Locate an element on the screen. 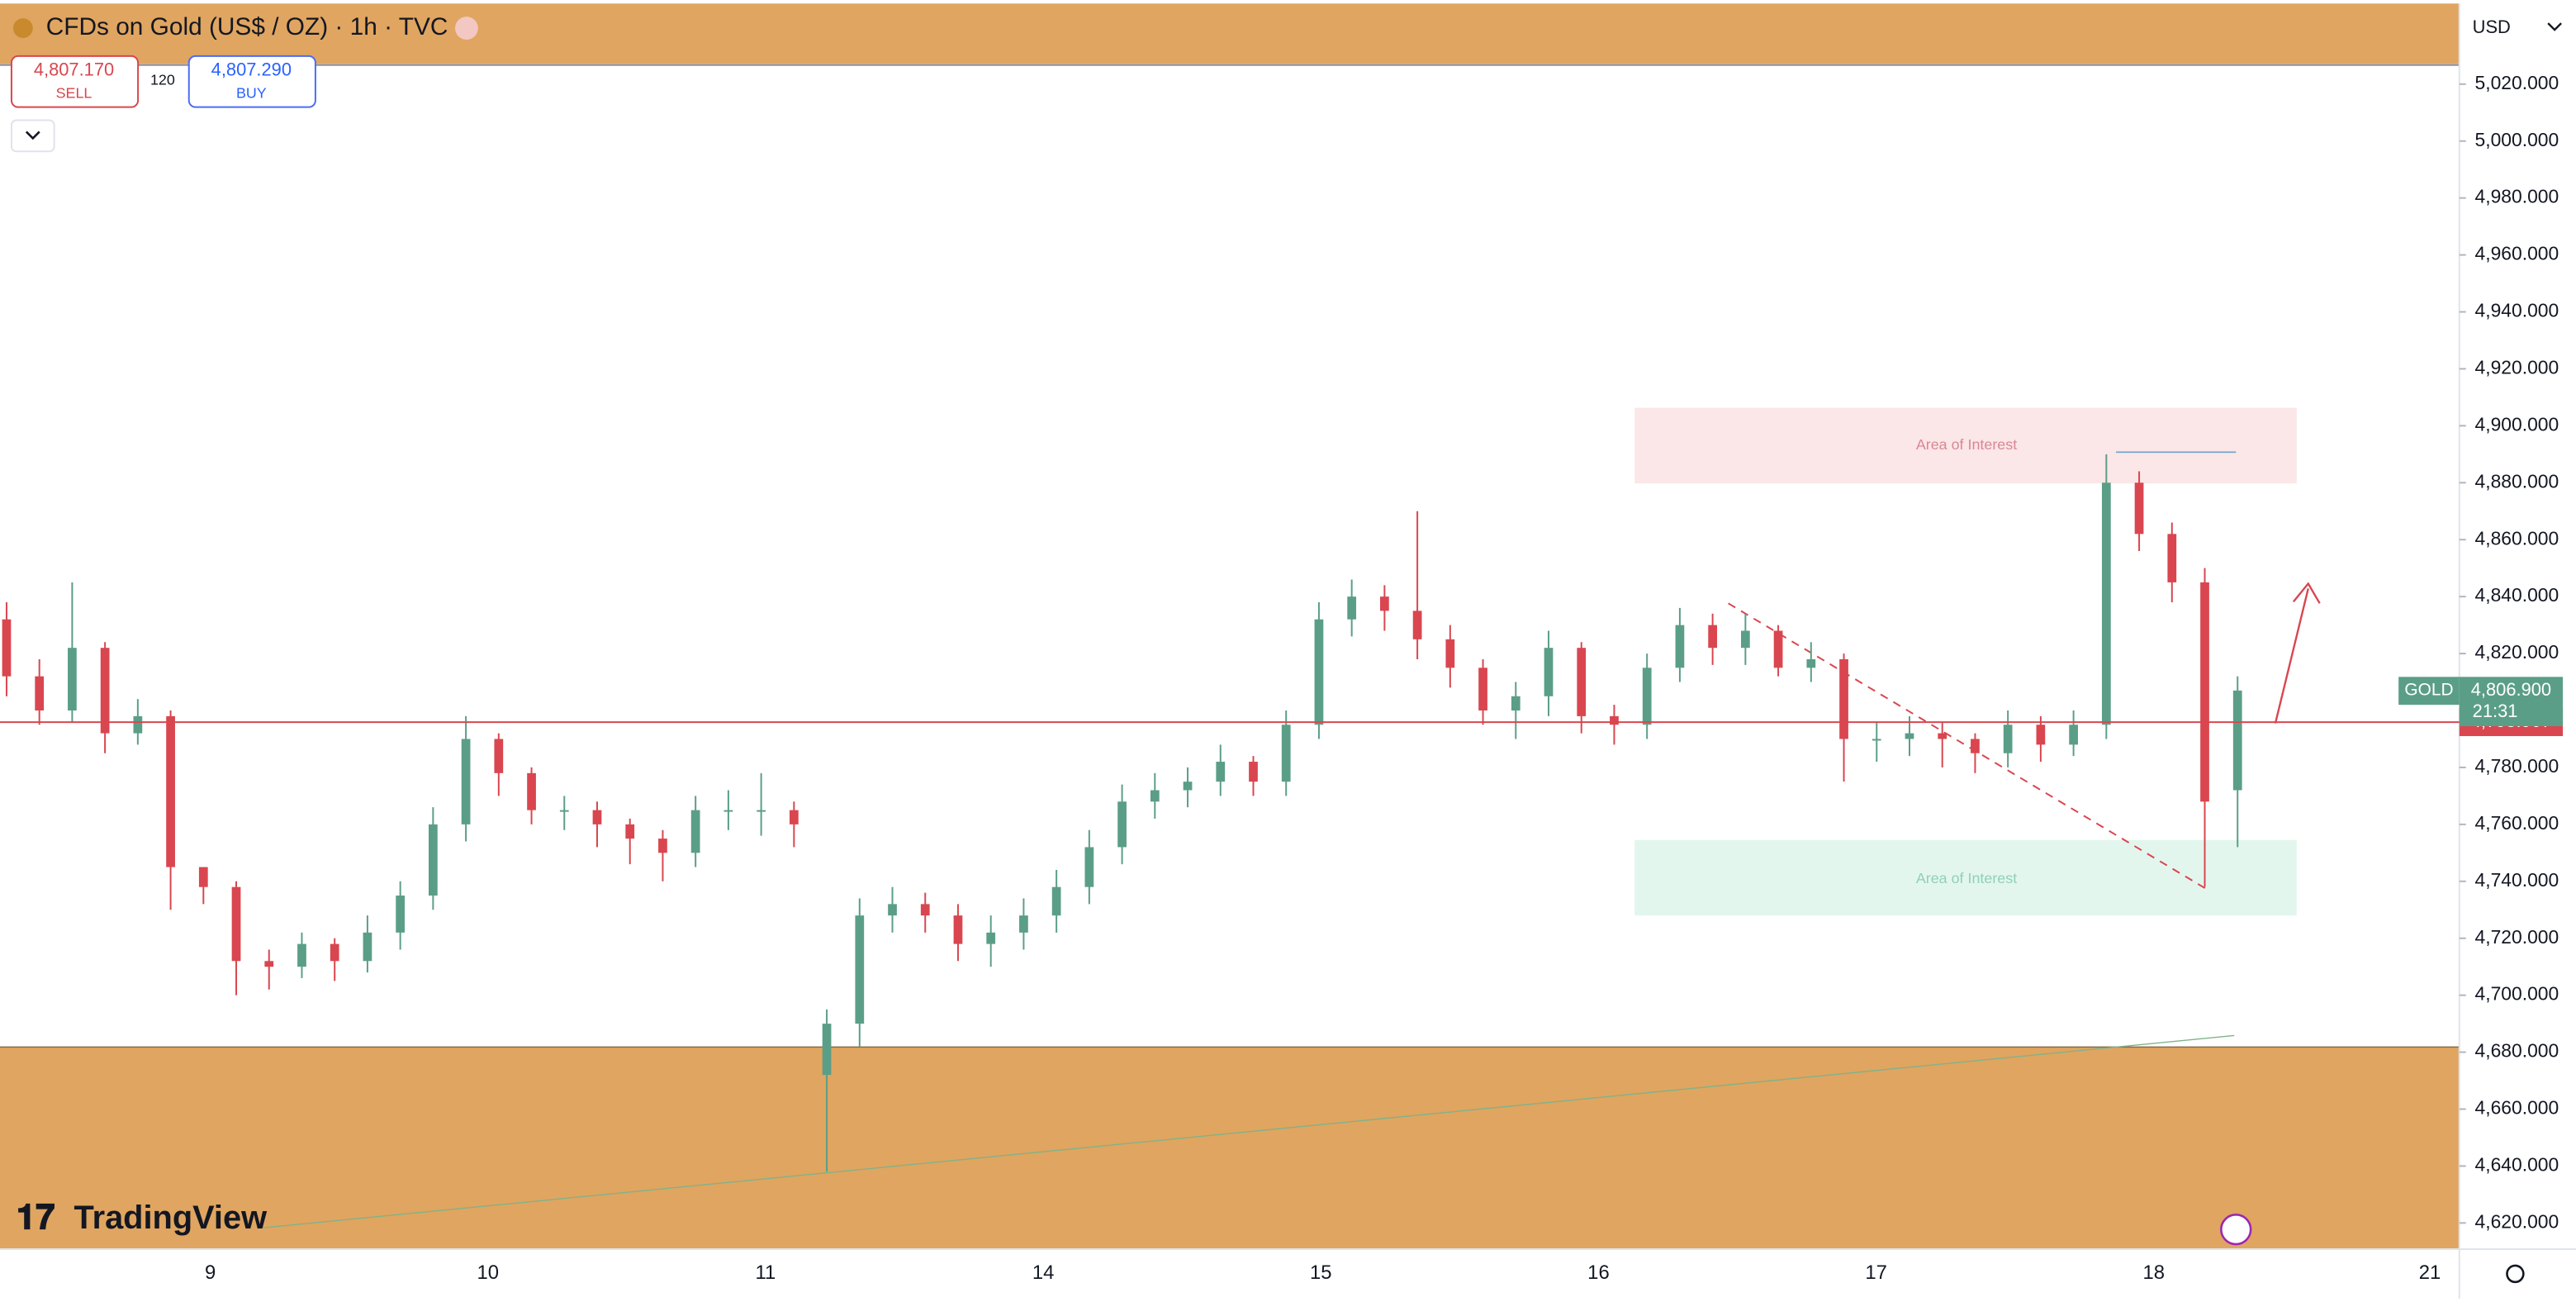 The width and height of the screenshot is (2576, 1302). sell-price: 4,807.170 is located at coordinates (74, 69).